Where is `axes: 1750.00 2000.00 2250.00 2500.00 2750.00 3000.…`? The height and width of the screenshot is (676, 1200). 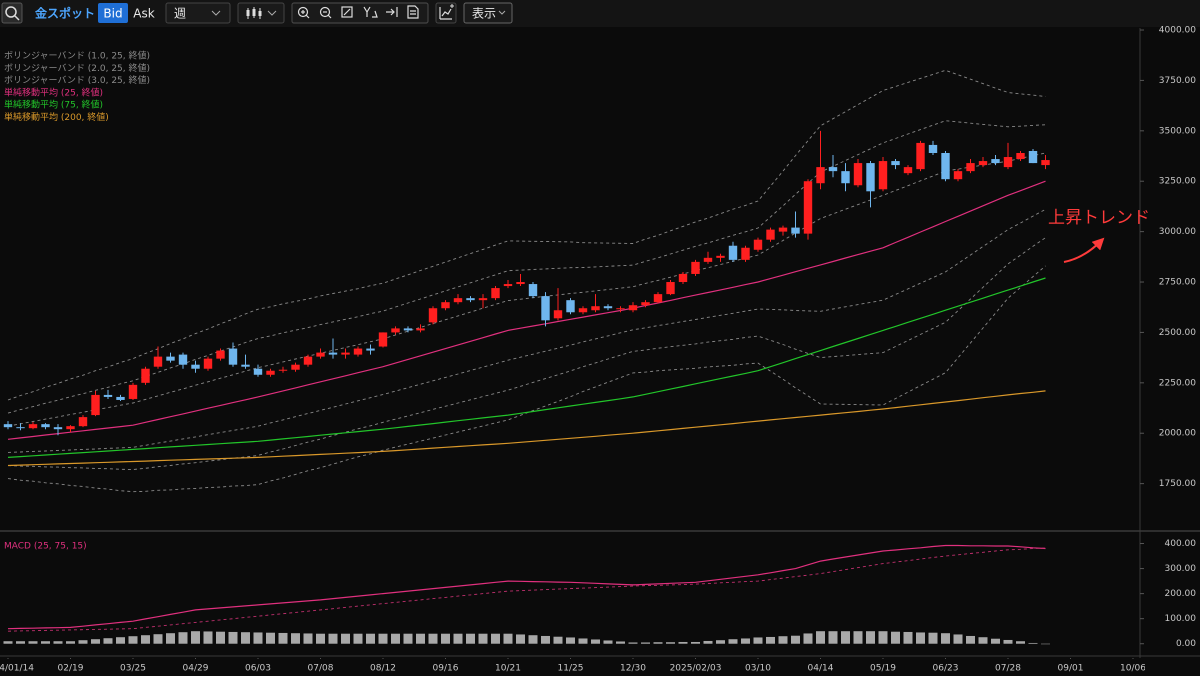
axes: 1750.00 2000.00 2250.00 2500.00 2750.00 3000.… is located at coordinates (1168, 337).